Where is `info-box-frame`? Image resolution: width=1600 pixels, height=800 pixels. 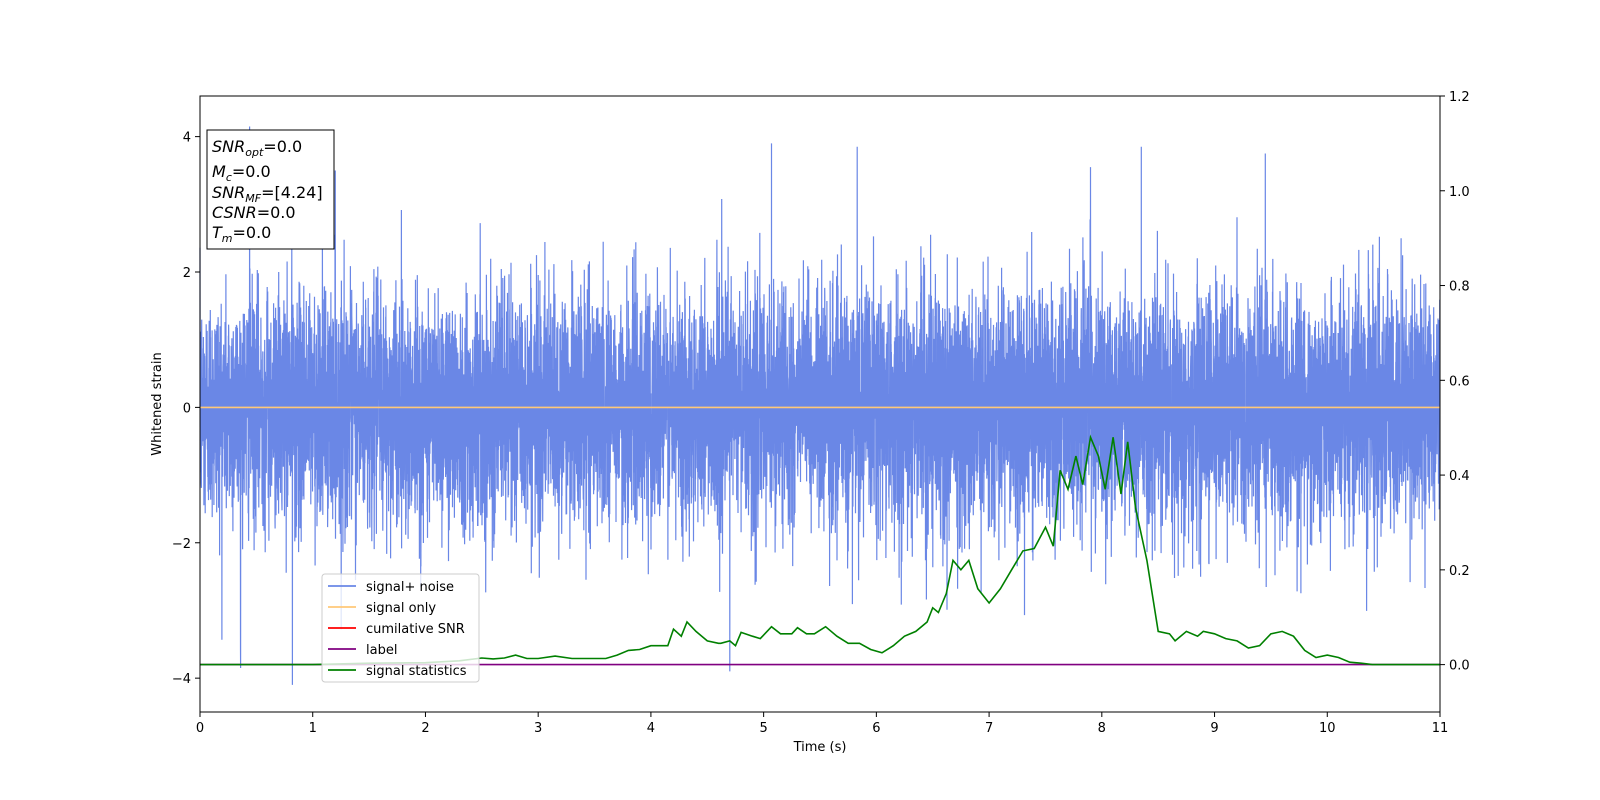 info-box-frame is located at coordinates (270, 189).